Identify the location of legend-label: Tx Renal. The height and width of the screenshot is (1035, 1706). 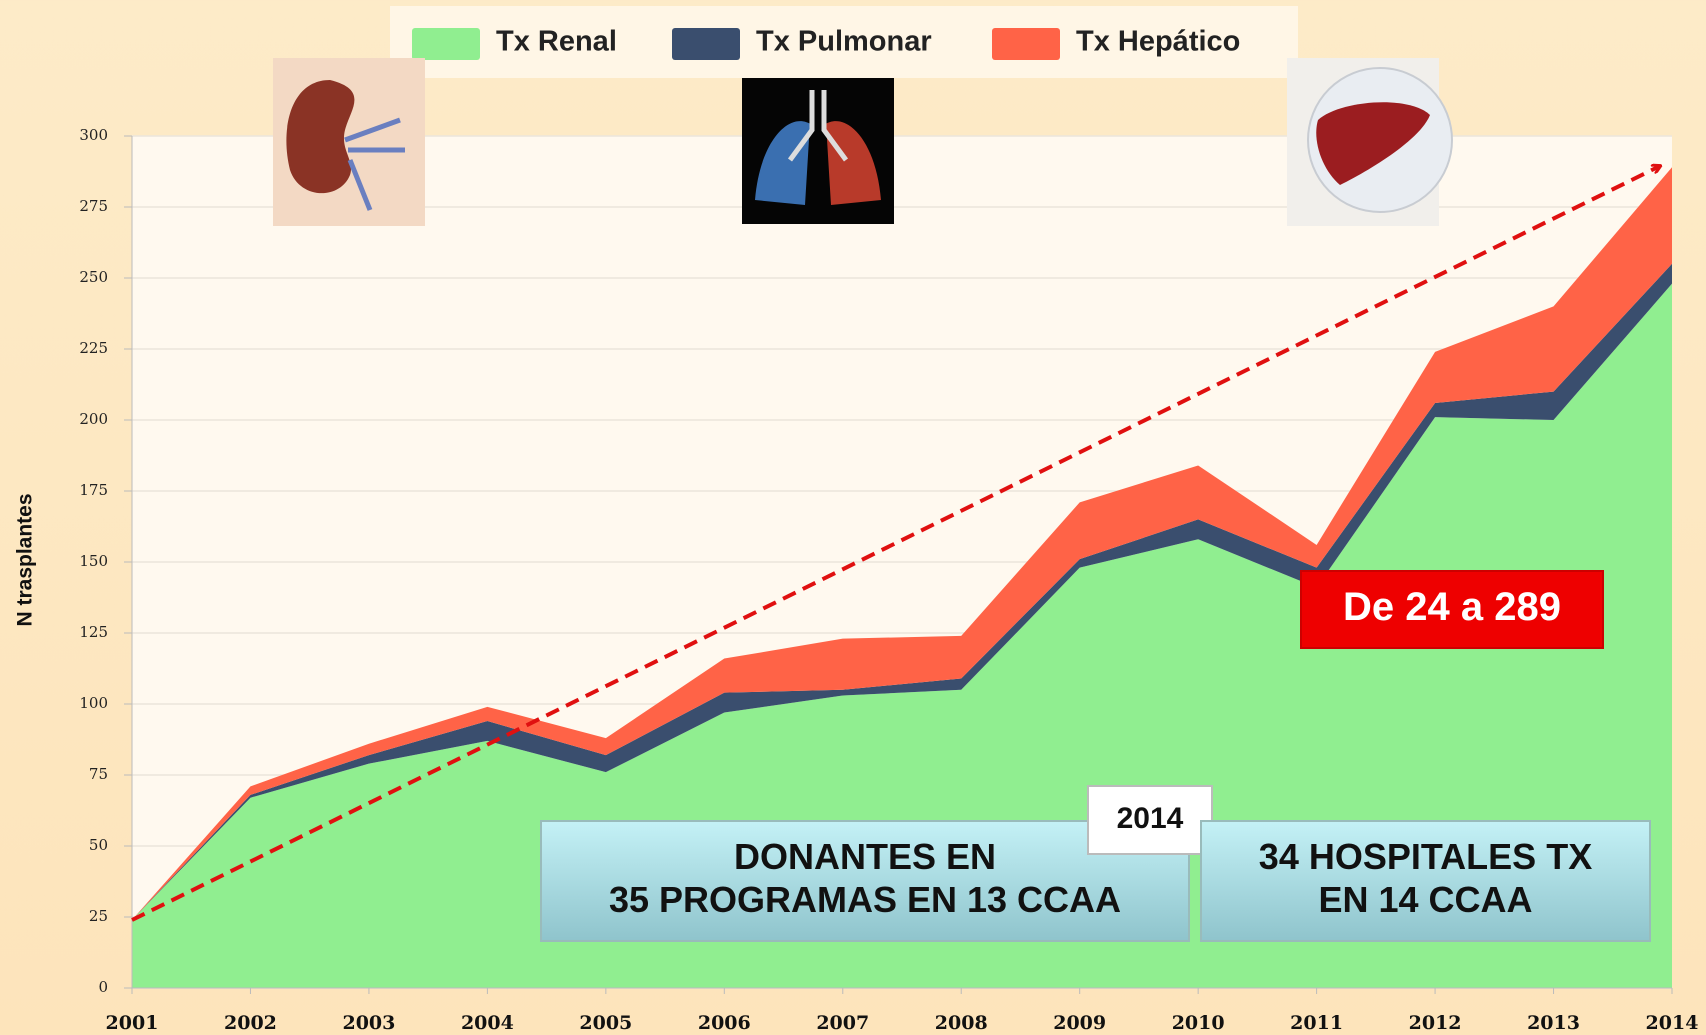
(556, 42).